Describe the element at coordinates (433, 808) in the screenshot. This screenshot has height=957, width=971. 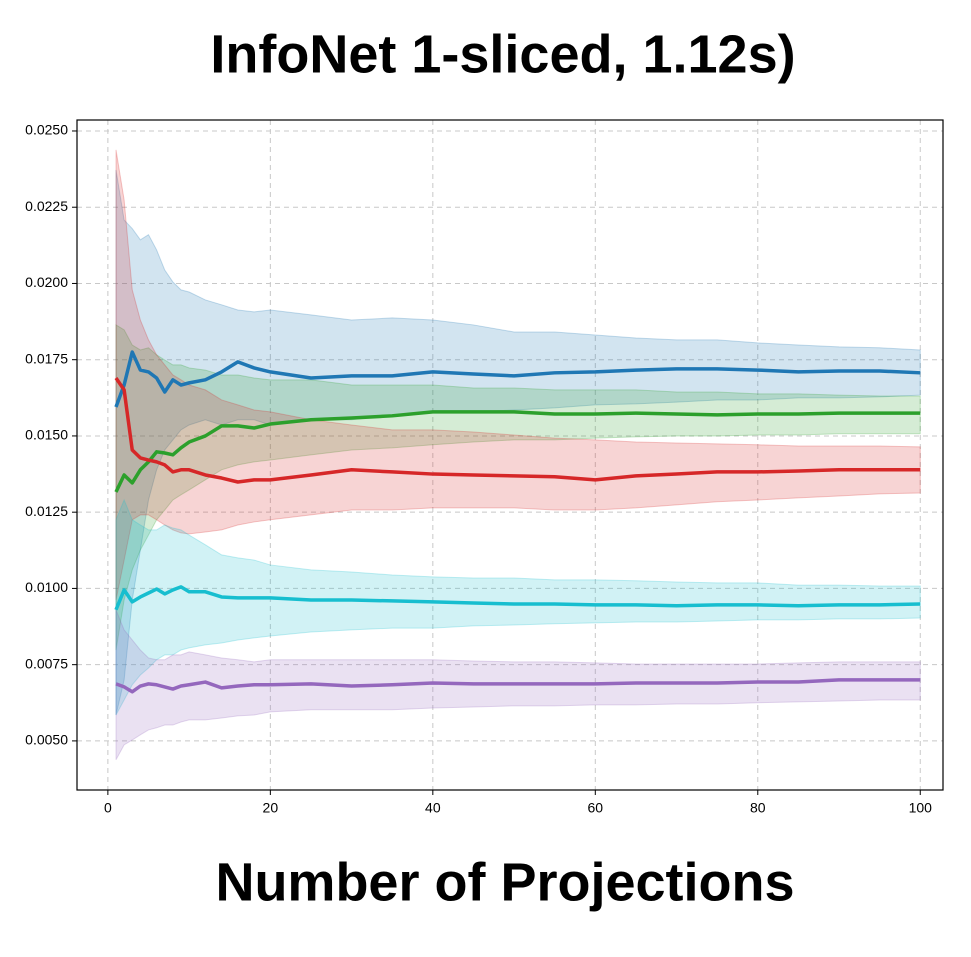
I see `x-tick-label: 40` at that location.